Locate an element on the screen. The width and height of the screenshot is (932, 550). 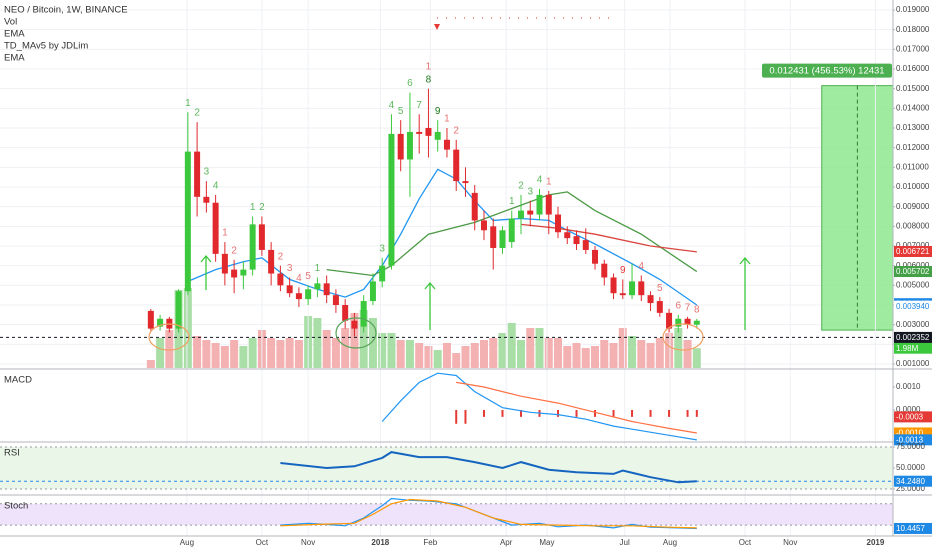
legend-entry: TD_MAv5 by JDLim is located at coordinates (46, 46).